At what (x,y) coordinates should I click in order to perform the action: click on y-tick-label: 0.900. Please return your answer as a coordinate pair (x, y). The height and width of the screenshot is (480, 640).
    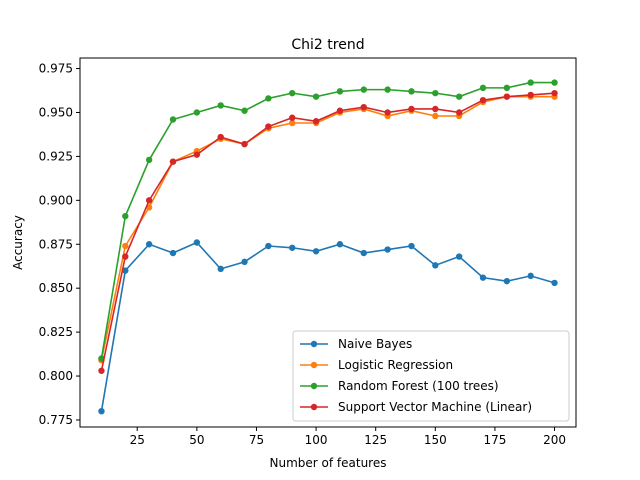
    Looking at the image, I should click on (56, 200).